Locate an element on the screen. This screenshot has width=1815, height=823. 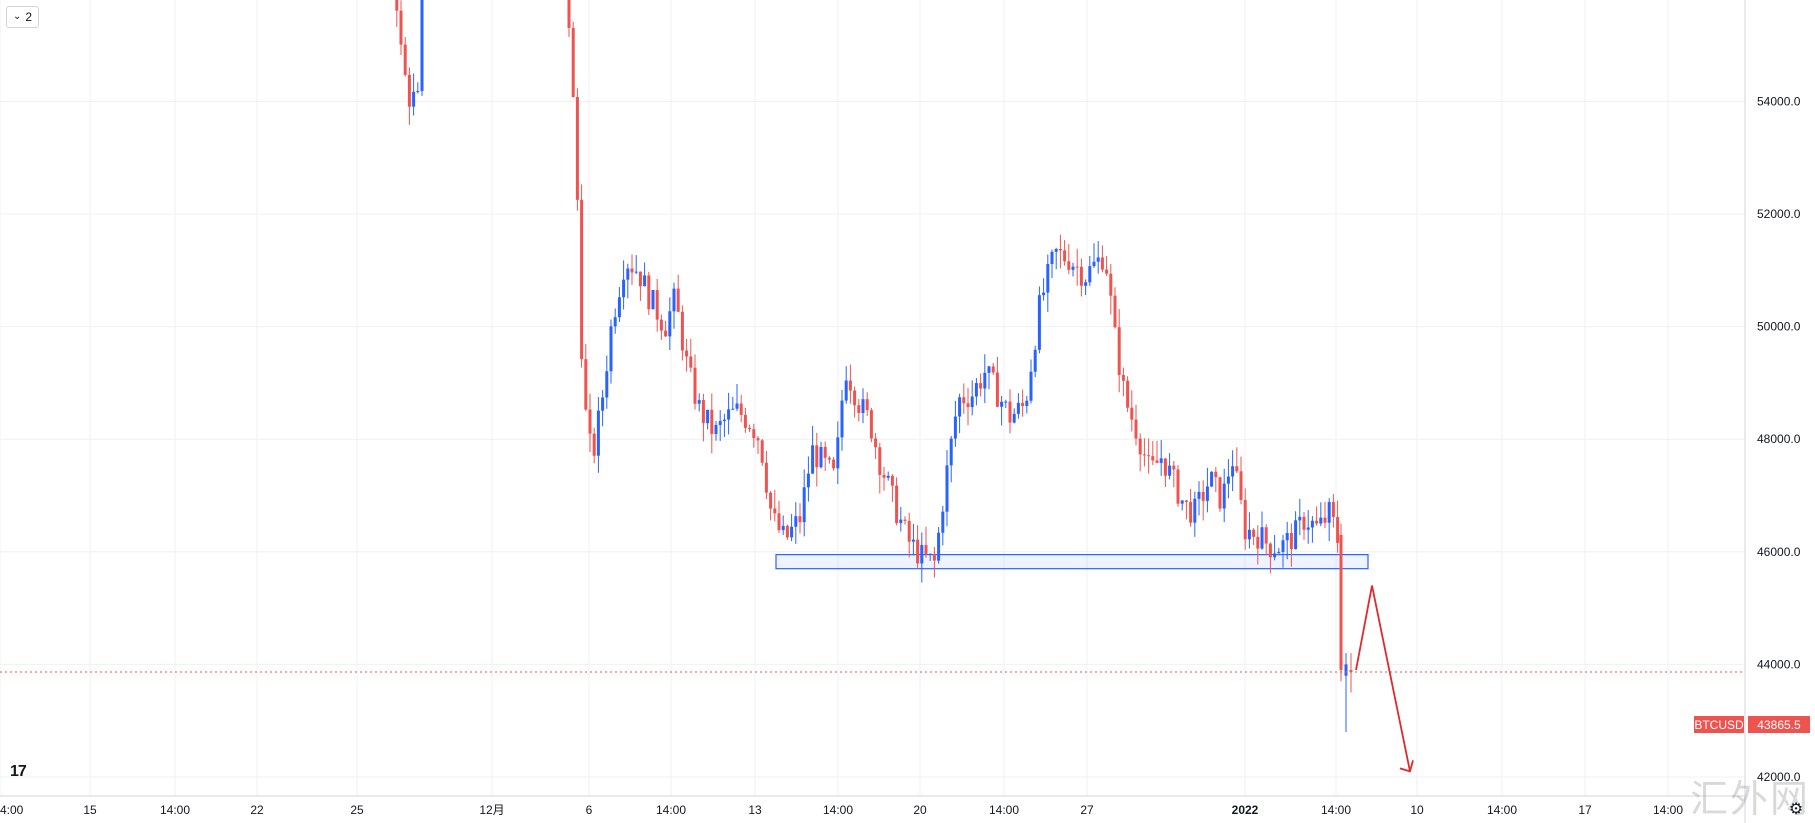
y-tick-label: 52000.0 is located at coordinates (1779, 214).